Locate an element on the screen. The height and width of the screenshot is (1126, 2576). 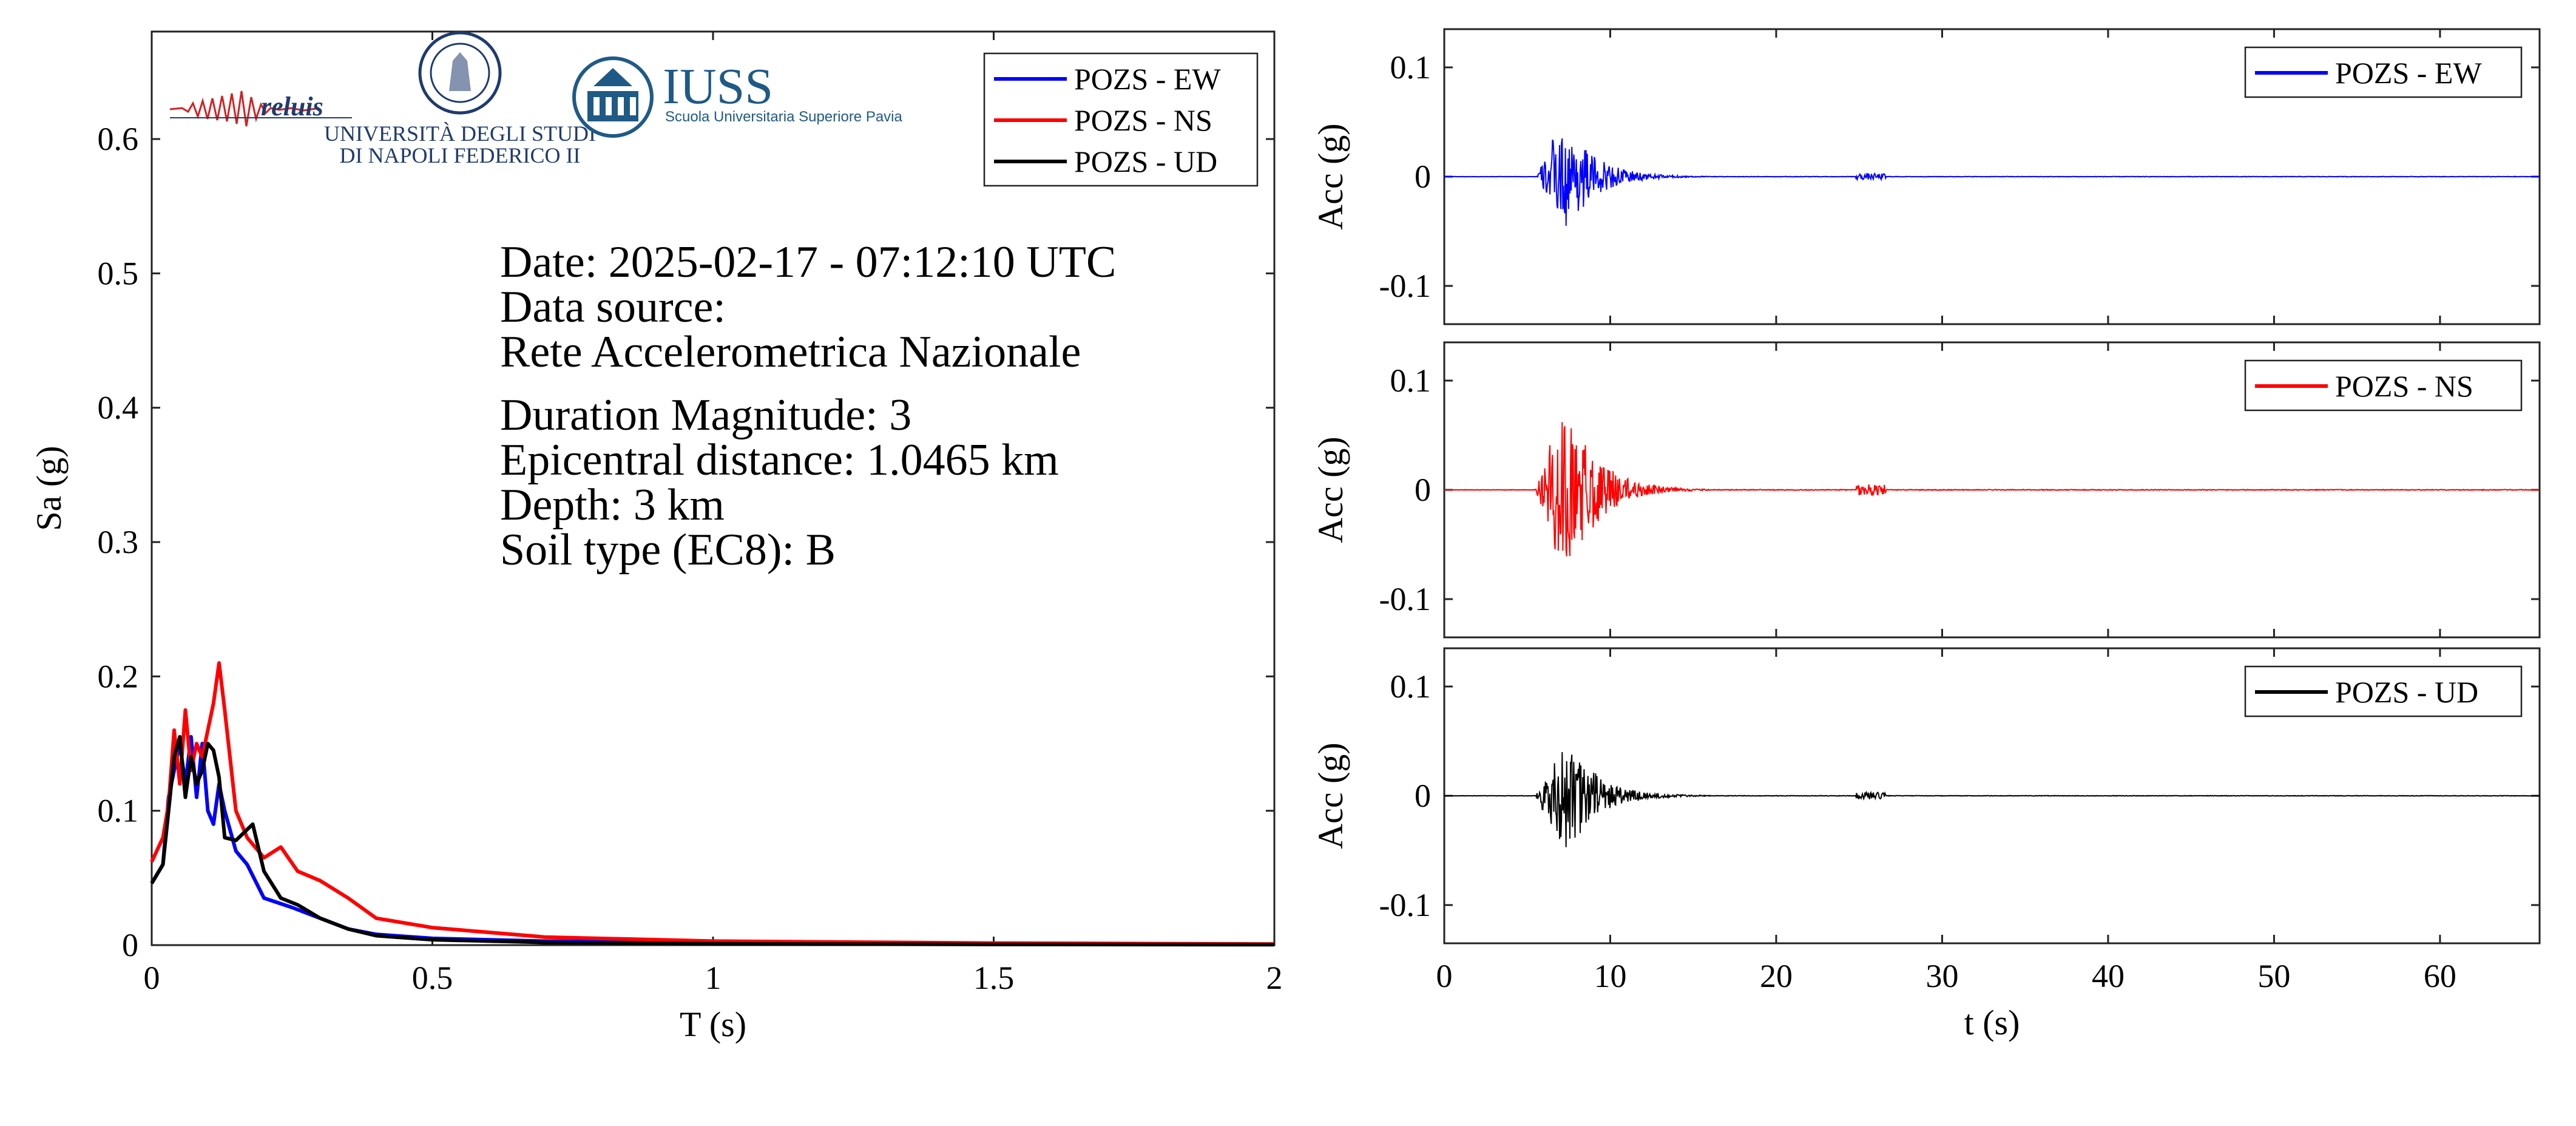
x-tick-label: 0.5 is located at coordinates (432, 978).